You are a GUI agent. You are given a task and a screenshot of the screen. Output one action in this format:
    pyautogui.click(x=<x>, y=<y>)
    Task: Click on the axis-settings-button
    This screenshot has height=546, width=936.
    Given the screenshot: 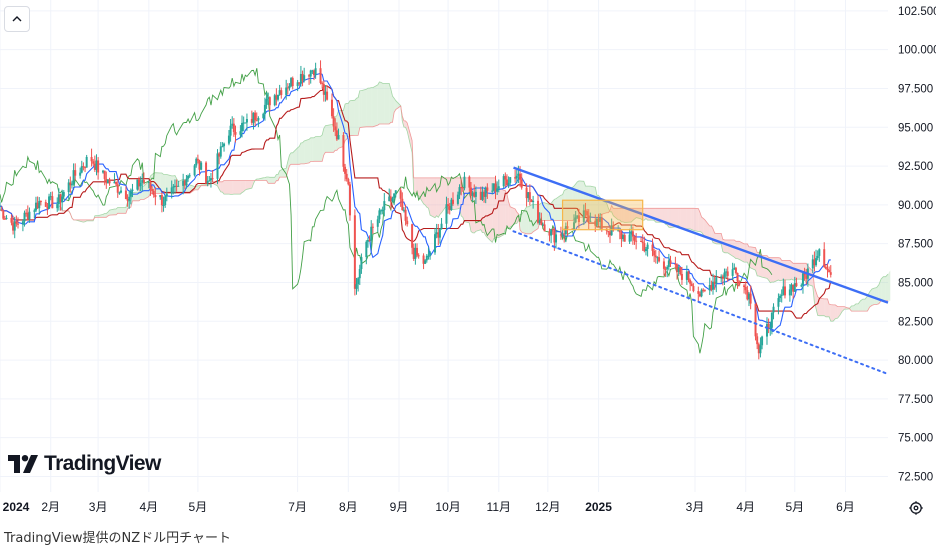 What is the action you would take?
    pyautogui.click(x=916, y=508)
    